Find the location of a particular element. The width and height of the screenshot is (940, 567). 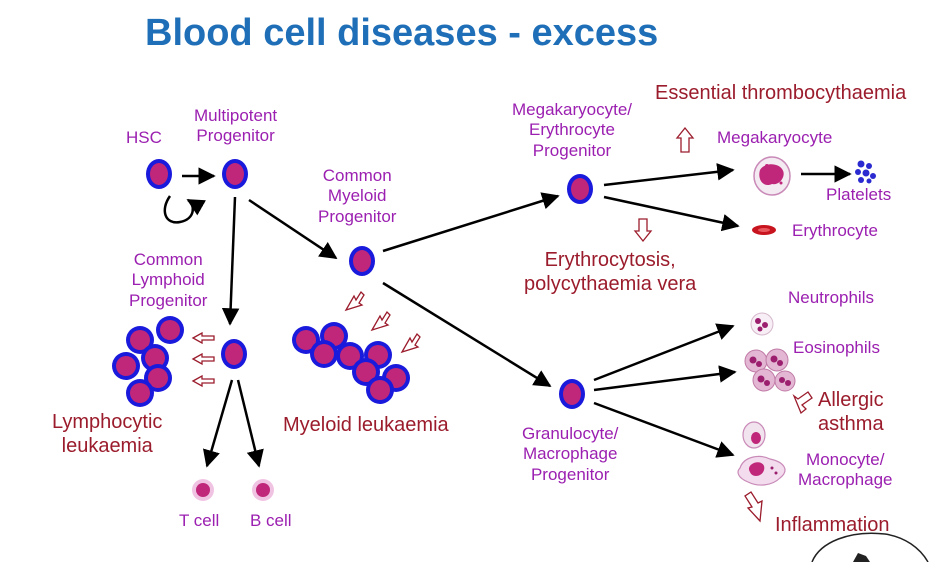

arrow-clp-to-tcell is located at coordinates (218, 423).